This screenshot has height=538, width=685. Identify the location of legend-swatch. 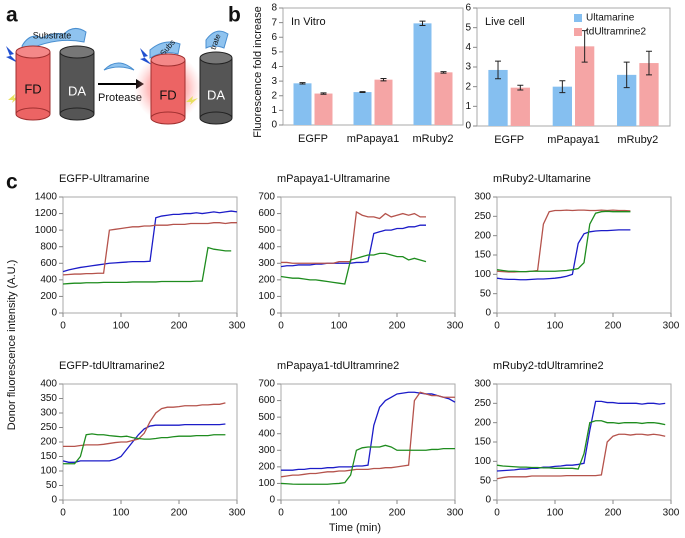
(578, 32).